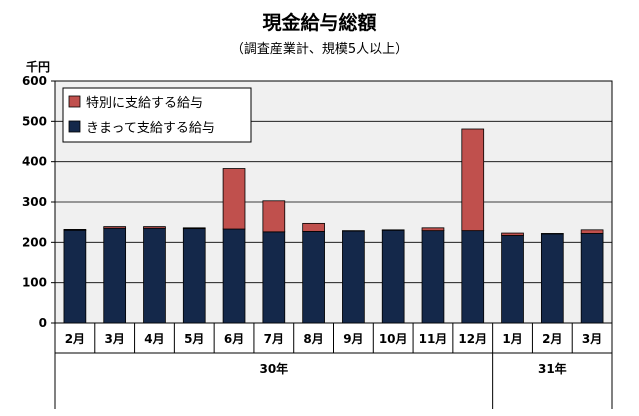  What do you see at coordinates (552, 368) in the screenshot?
I see `year-group-label: 31年` at bounding box center [552, 368].